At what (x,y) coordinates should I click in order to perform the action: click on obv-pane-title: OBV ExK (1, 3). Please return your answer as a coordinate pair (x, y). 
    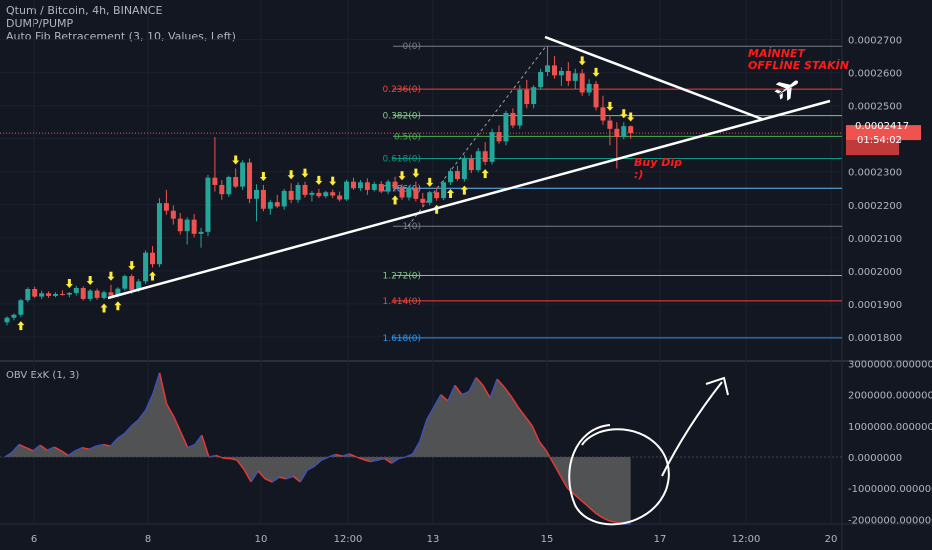
    Looking at the image, I should click on (42, 375).